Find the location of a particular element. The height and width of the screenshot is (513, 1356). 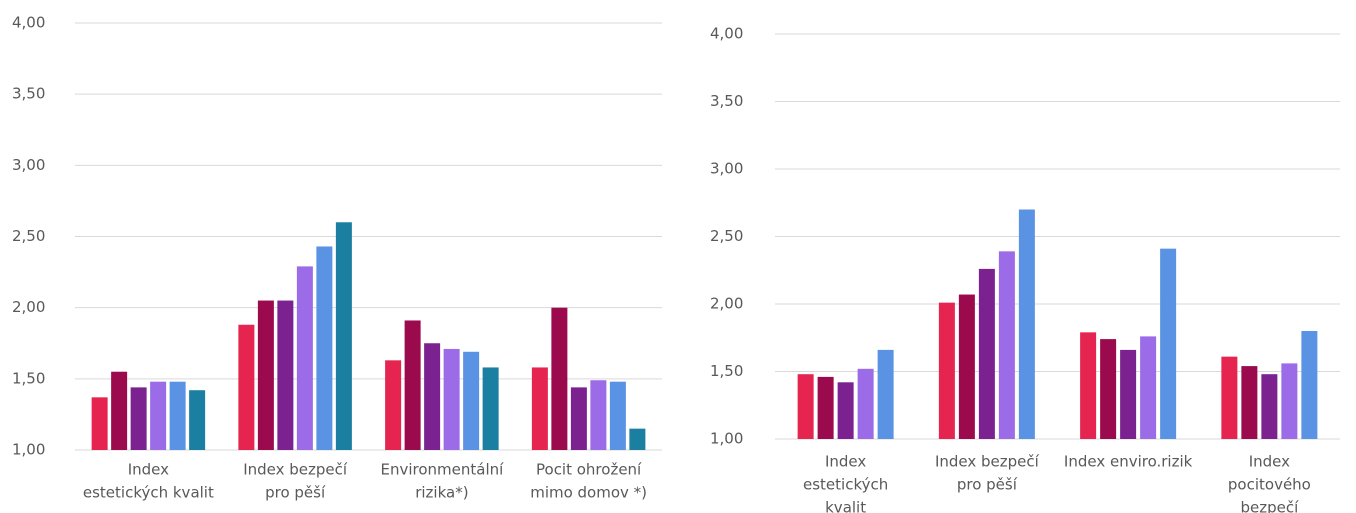

x-tick-label: bezpečí is located at coordinates (1269, 506).